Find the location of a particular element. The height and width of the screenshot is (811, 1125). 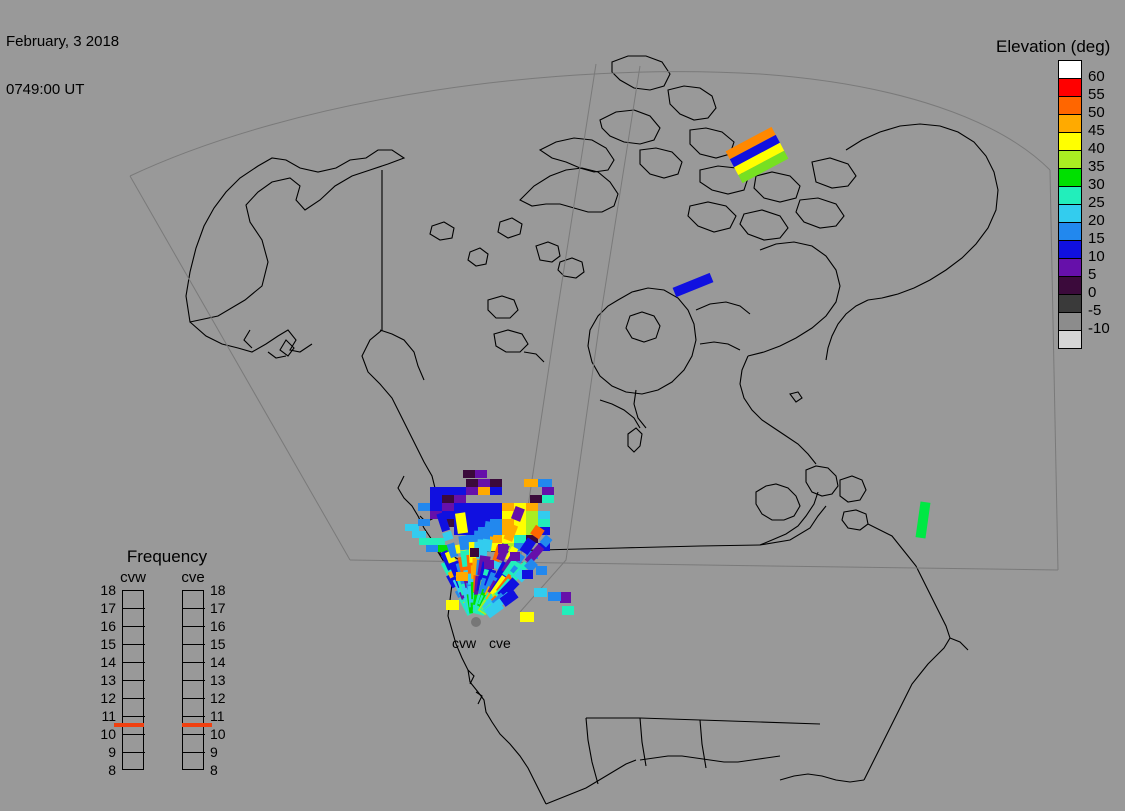

elevation-tick-label: -10 is located at coordinates (1099, 328).